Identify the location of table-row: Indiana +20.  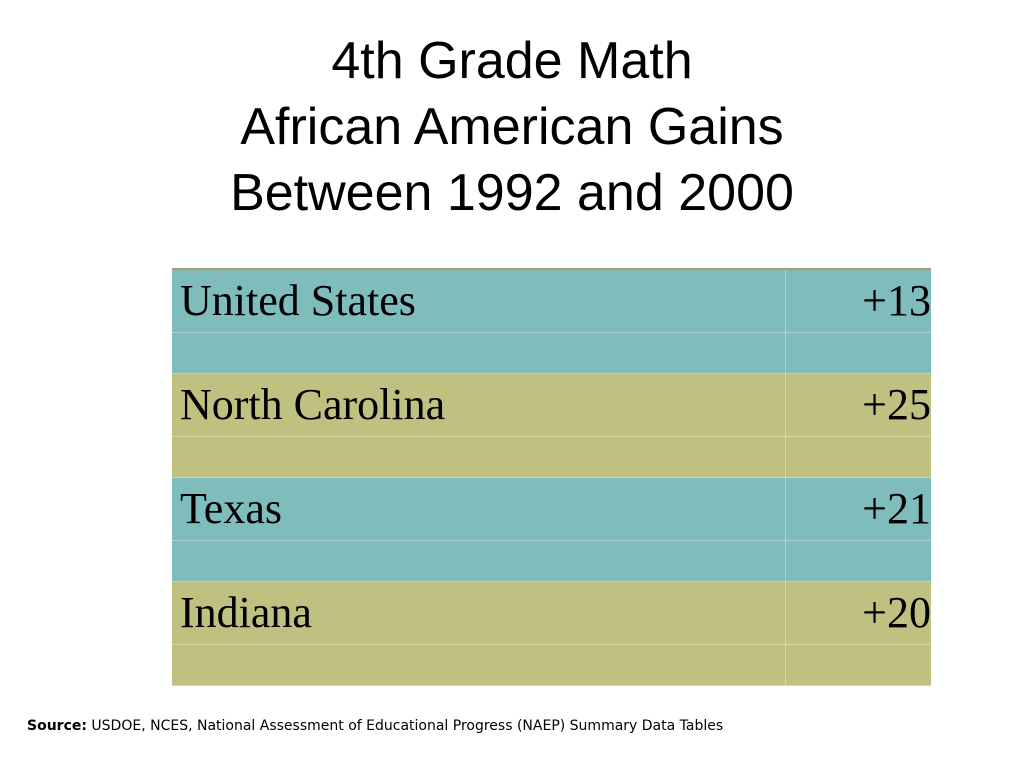
(551, 613).